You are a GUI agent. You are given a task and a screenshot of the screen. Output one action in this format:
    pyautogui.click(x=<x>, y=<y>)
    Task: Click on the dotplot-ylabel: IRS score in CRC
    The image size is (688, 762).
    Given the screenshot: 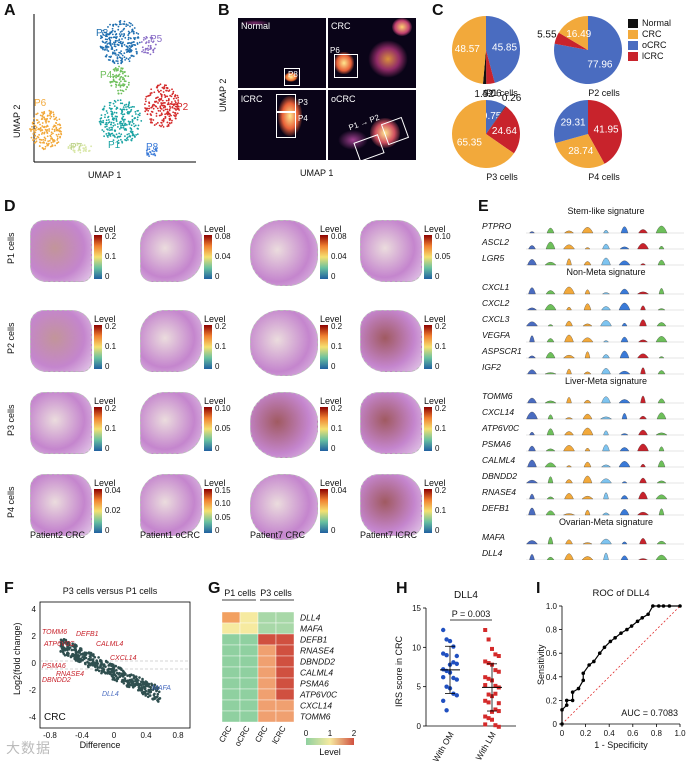 What is the action you would take?
    pyautogui.click(x=399, y=671)
    